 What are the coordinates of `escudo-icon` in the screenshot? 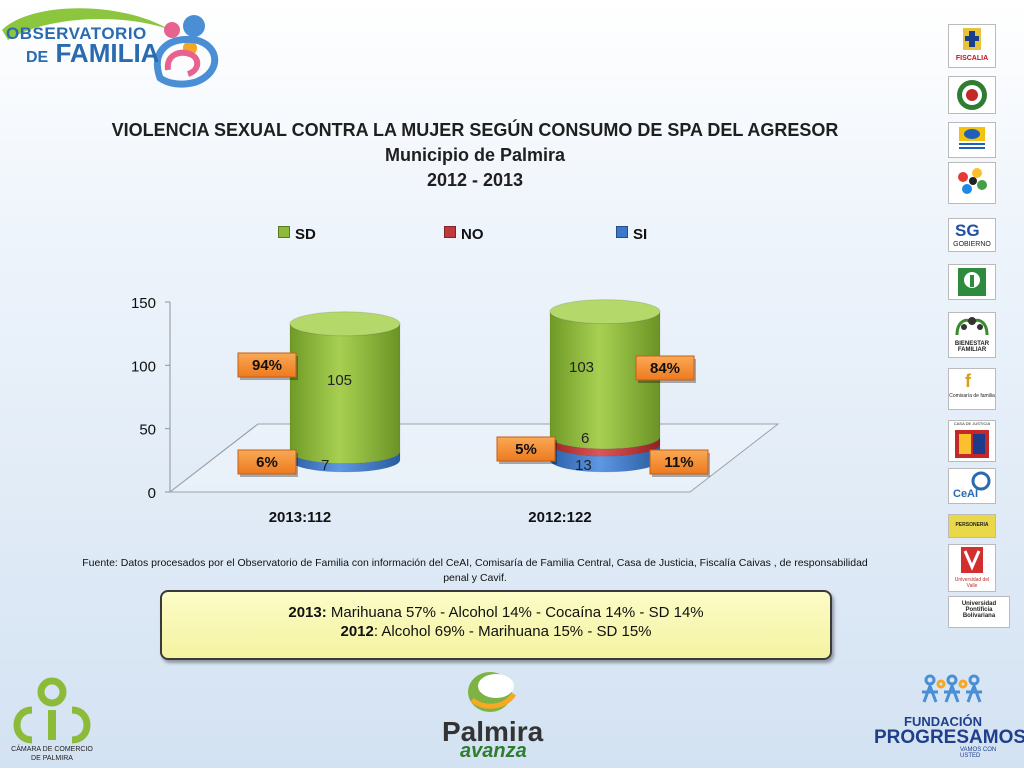 It's located at (972, 95).